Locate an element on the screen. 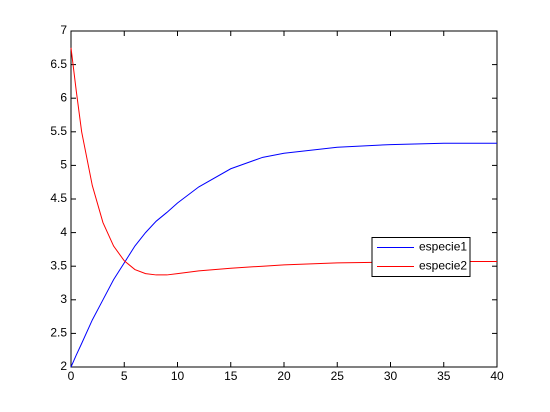  x-tick-label: 40 is located at coordinates (497, 376).